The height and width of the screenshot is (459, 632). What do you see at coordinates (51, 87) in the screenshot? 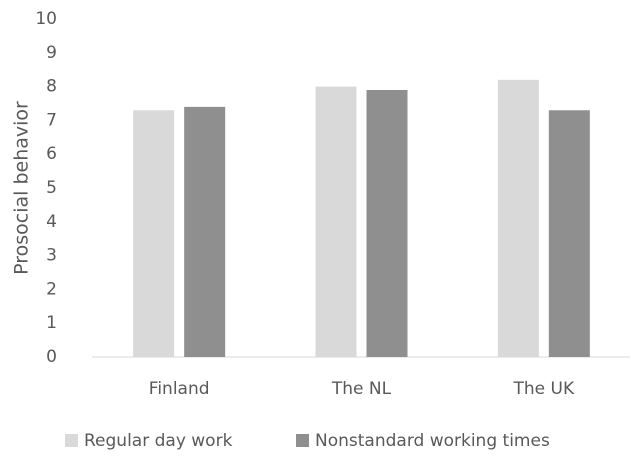
I see `y-tick-label: 8` at bounding box center [51, 87].